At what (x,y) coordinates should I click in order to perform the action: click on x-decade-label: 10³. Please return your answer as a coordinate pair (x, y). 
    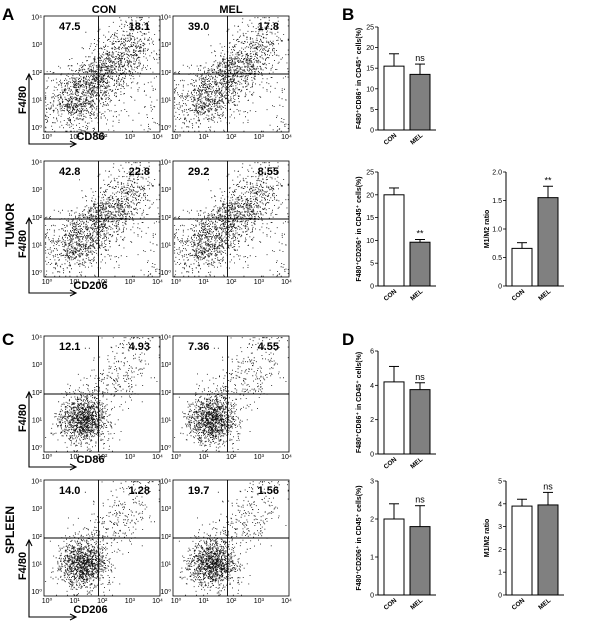
    Looking at the image, I should click on (259, 282).